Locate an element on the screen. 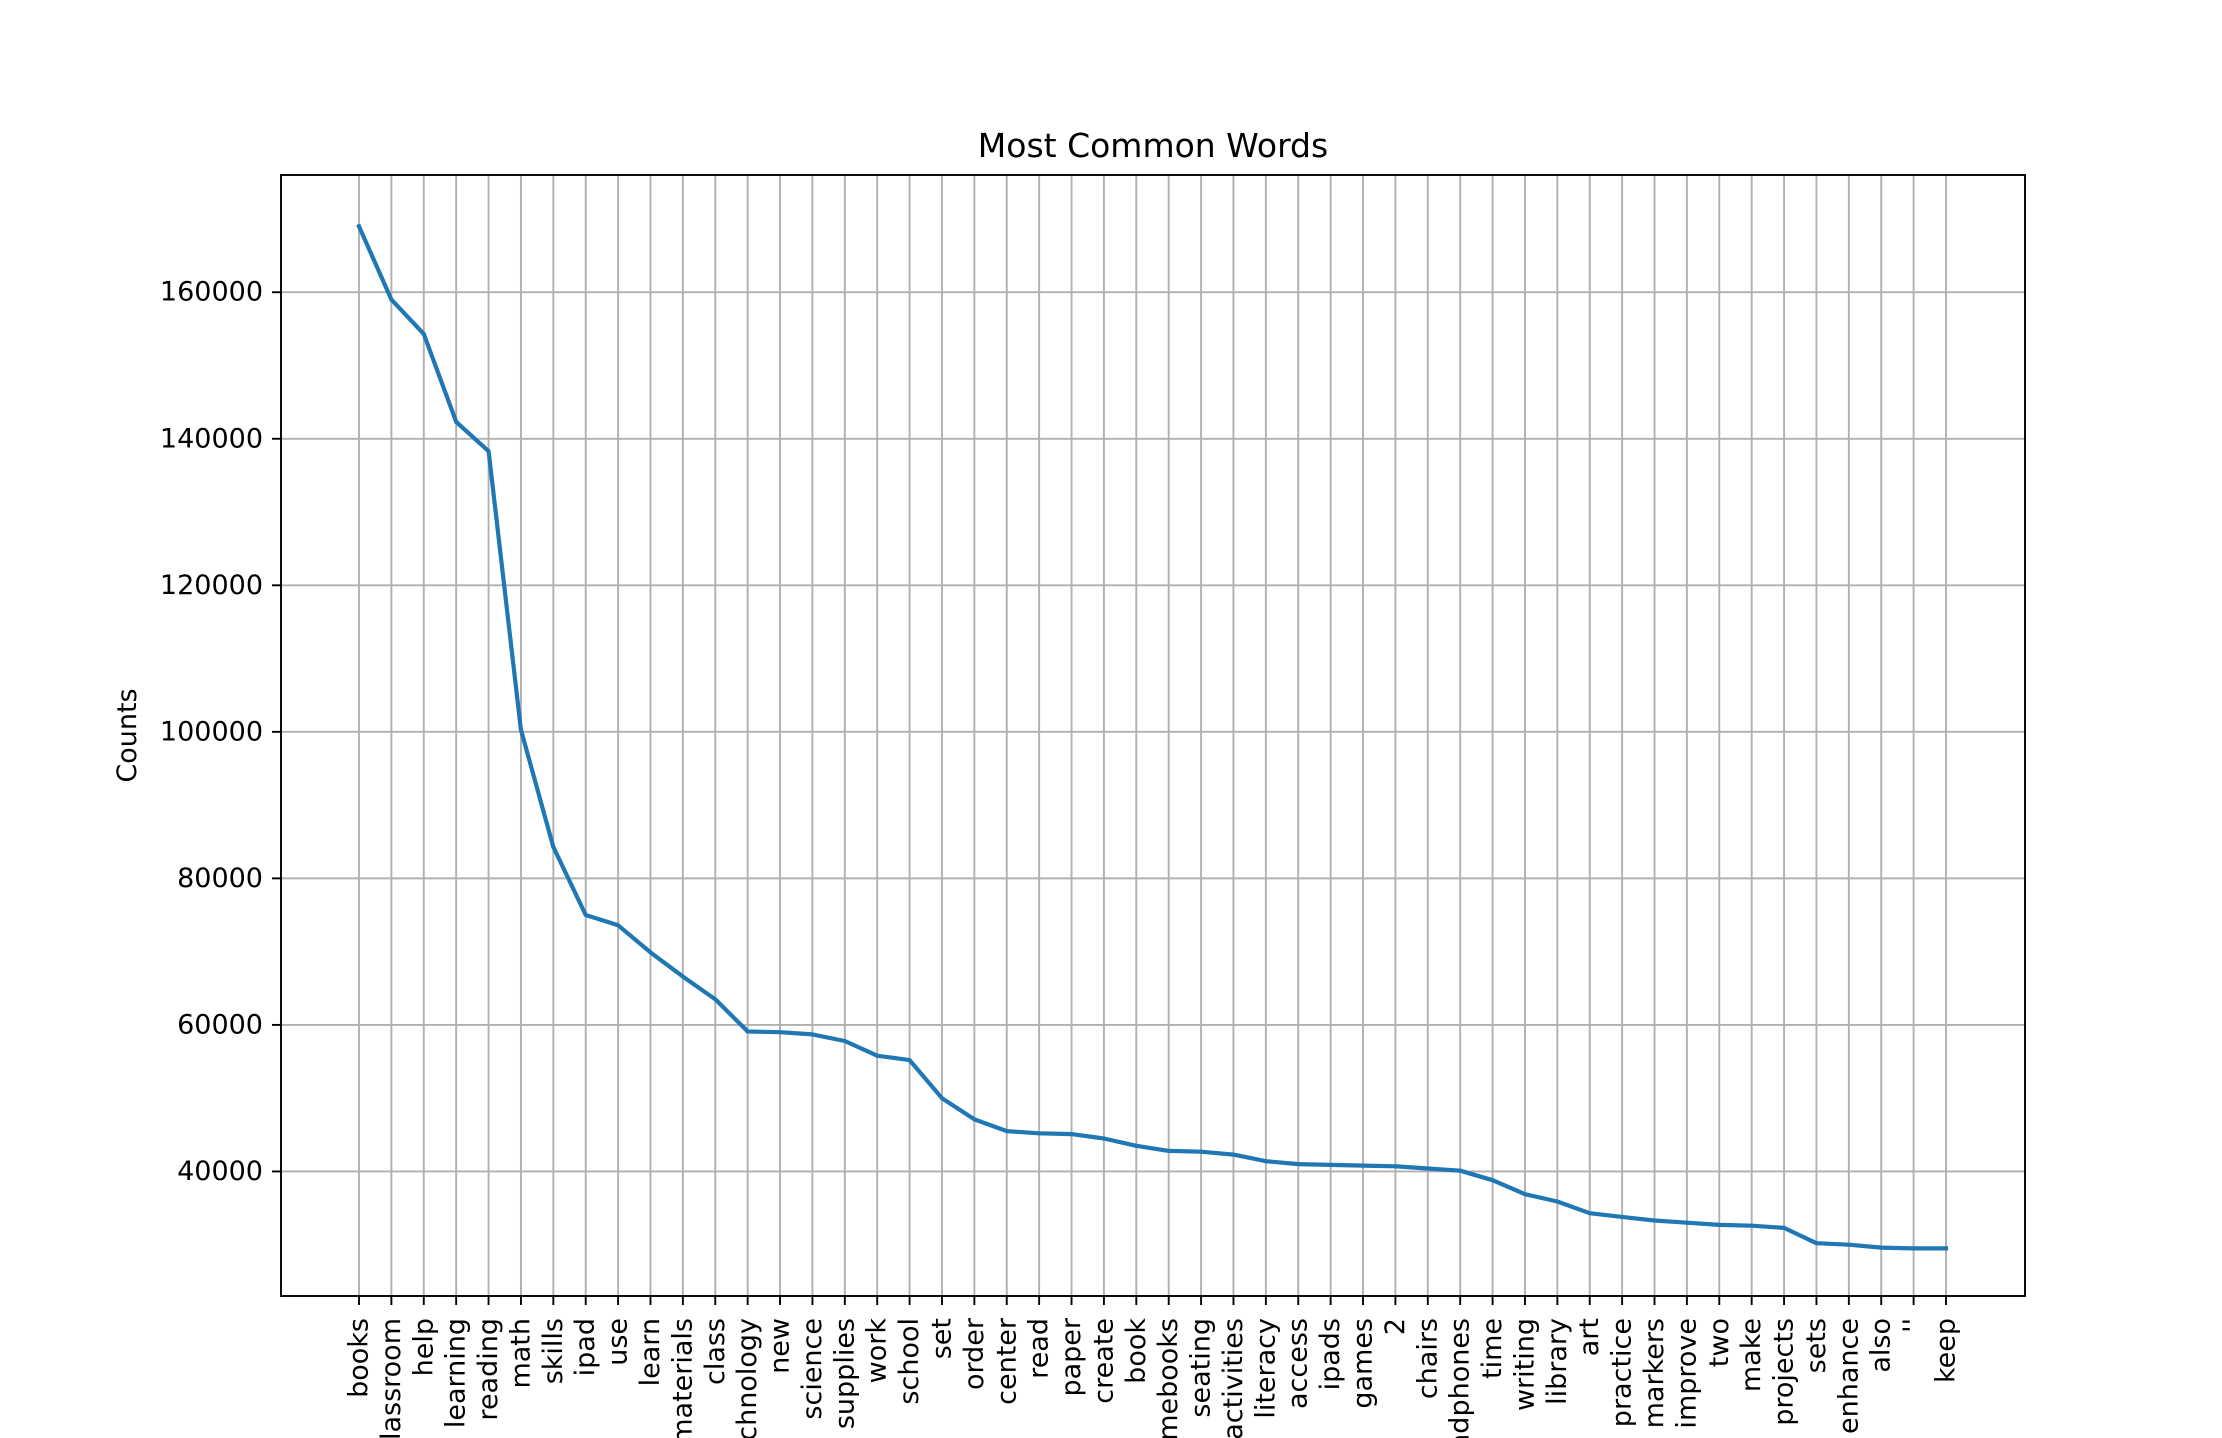 The height and width of the screenshot is (1438, 2222). x-tick-label: ipads is located at coordinates (1330, 1354).